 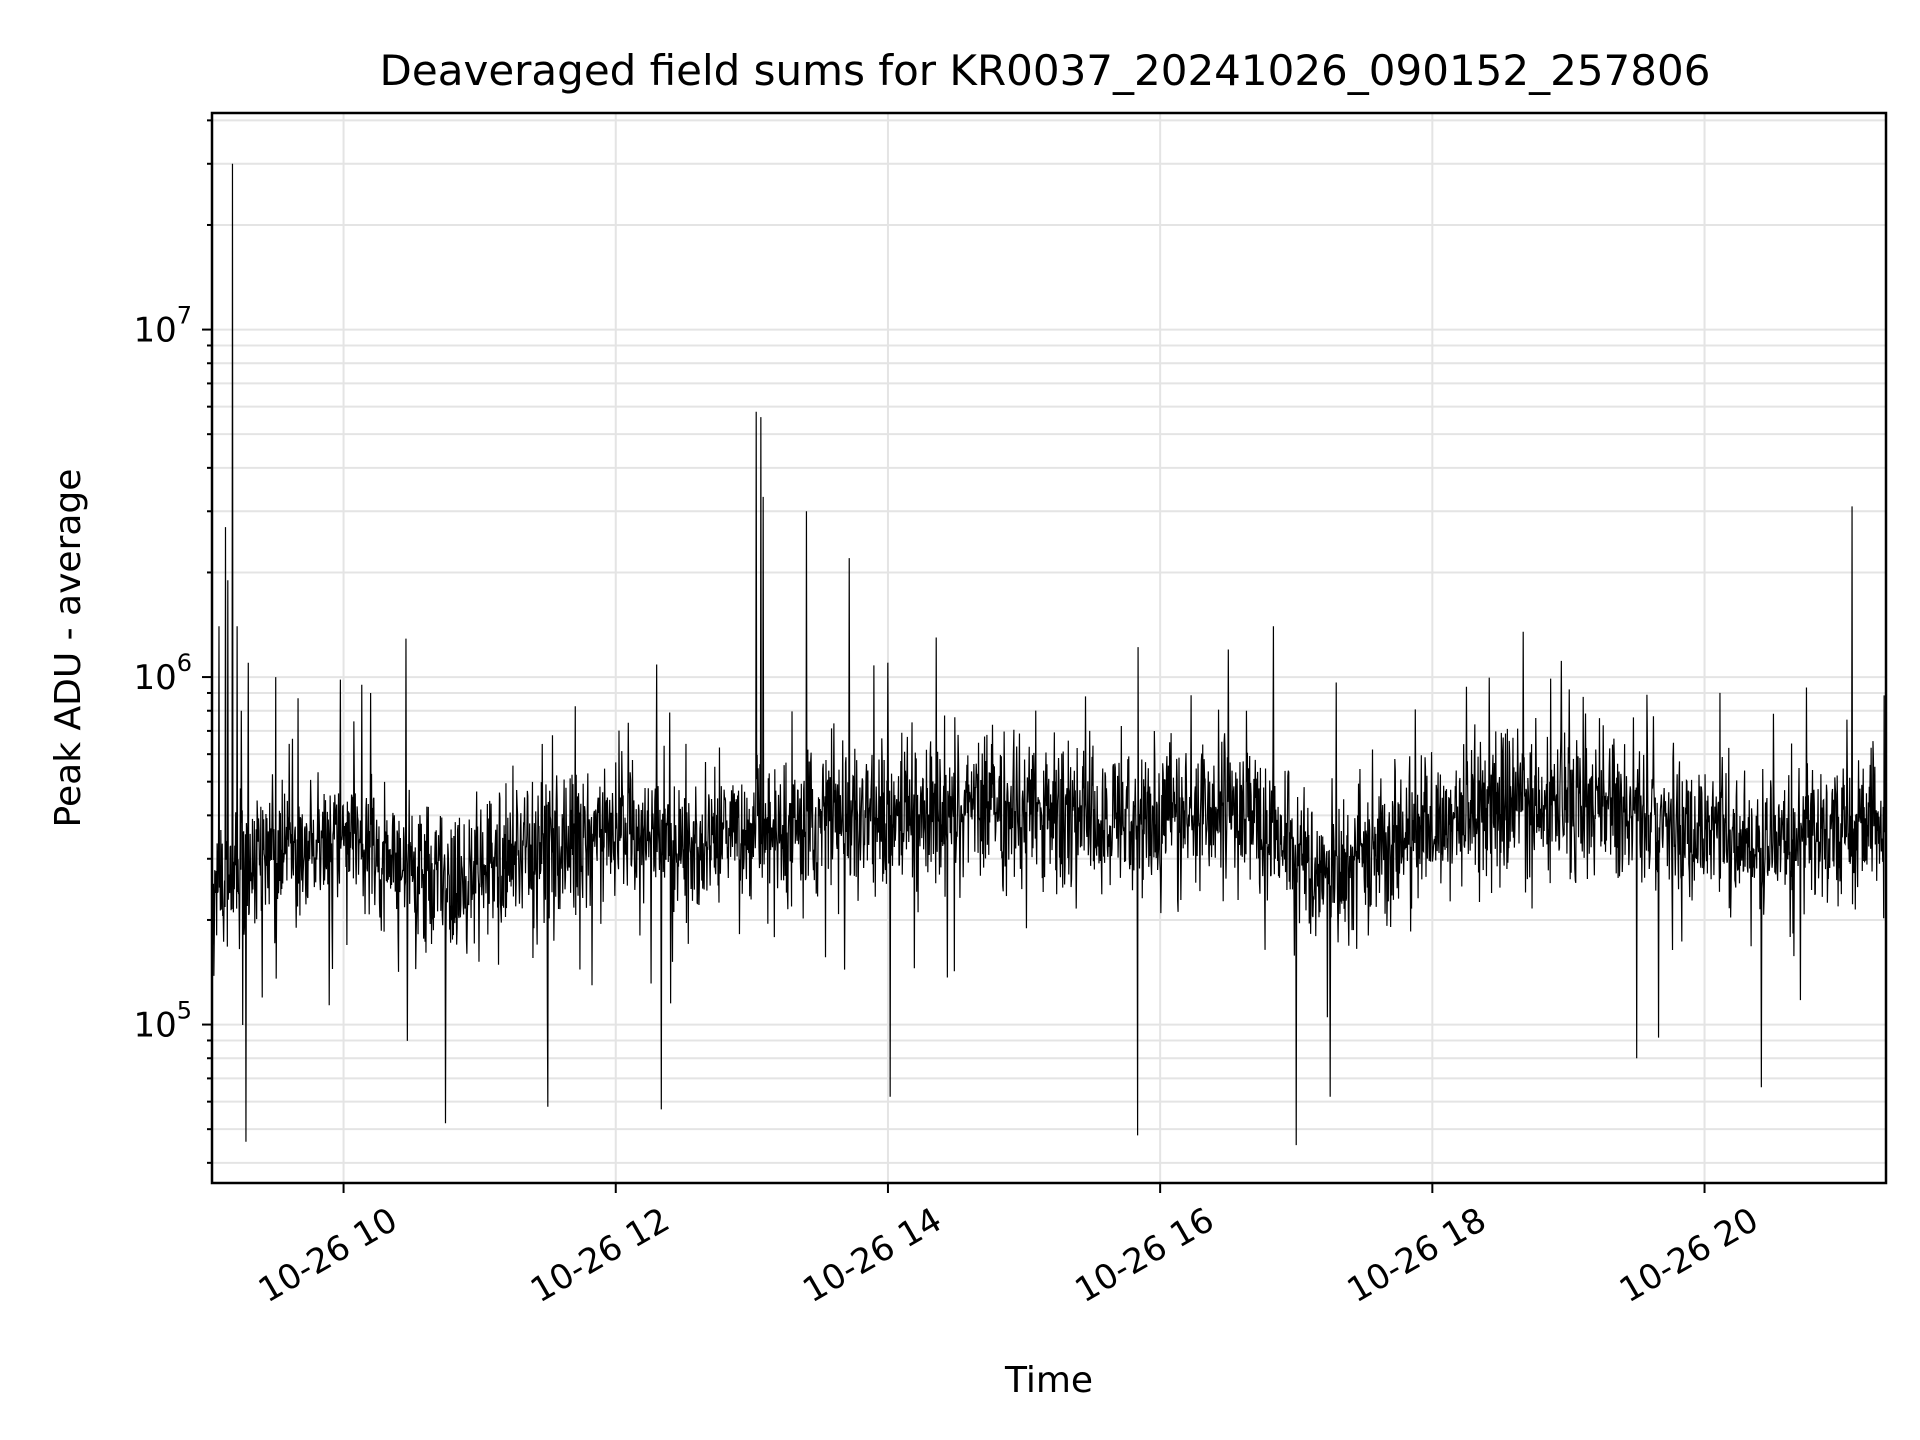 What do you see at coordinates (162, 673) in the screenshot?
I see `y-tick-label: 10⁶` at bounding box center [162, 673].